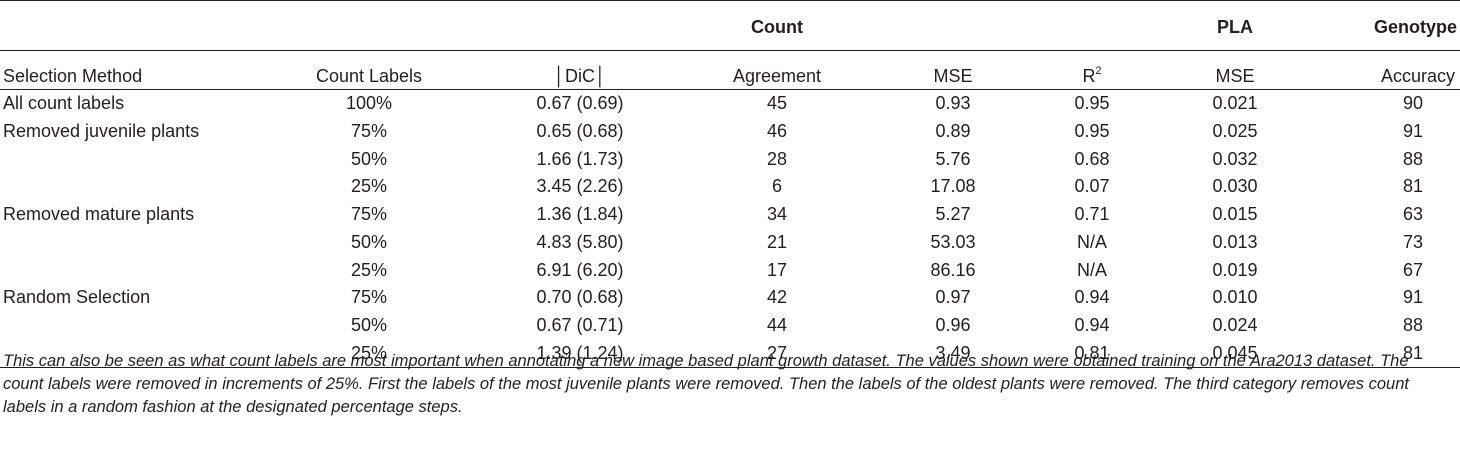  What do you see at coordinates (1235, 297) in the screenshot?
I see `cell-pla-mse: 0.010` at bounding box center [1235, 297].